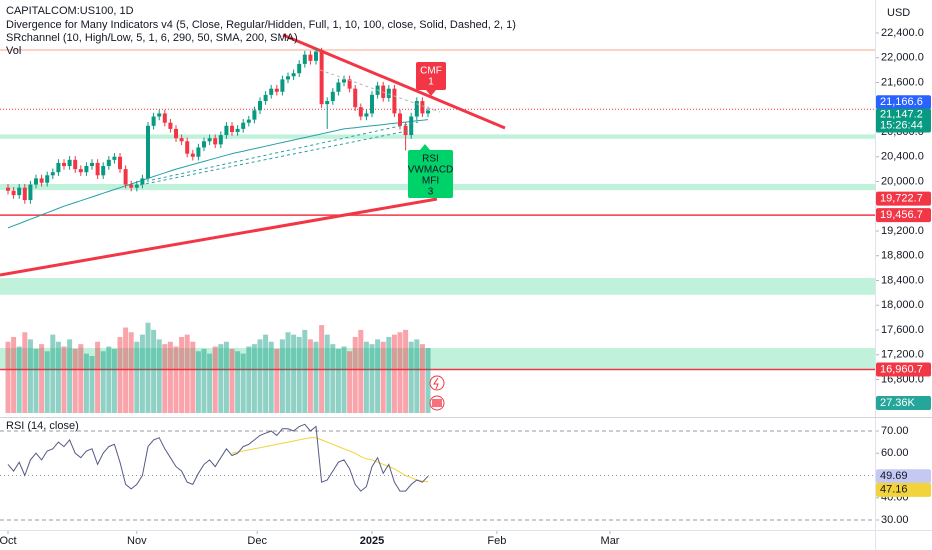 Image resolution: width=932 pixels, height=550 pixels. What do you see at coordinates (425, 147) in the screenshot?
I see `signal-pointer` at bounding box center [425, 147].